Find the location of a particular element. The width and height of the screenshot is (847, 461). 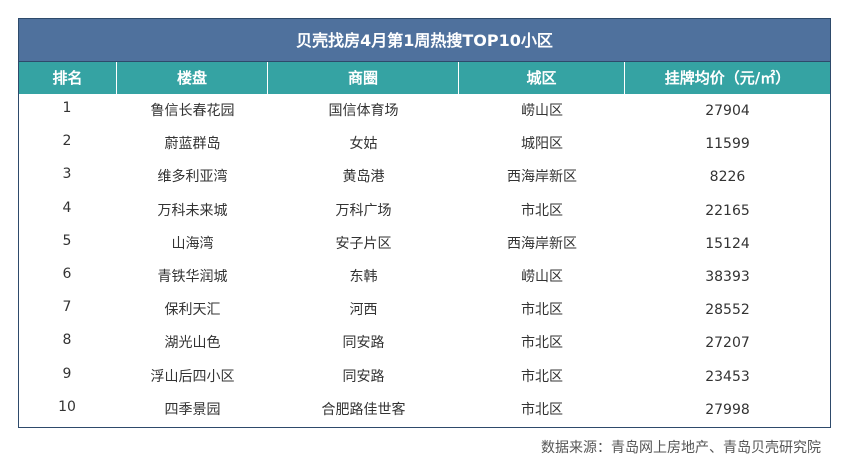

business-area-cell: 万科广场 is located at coordinates (363, 210).